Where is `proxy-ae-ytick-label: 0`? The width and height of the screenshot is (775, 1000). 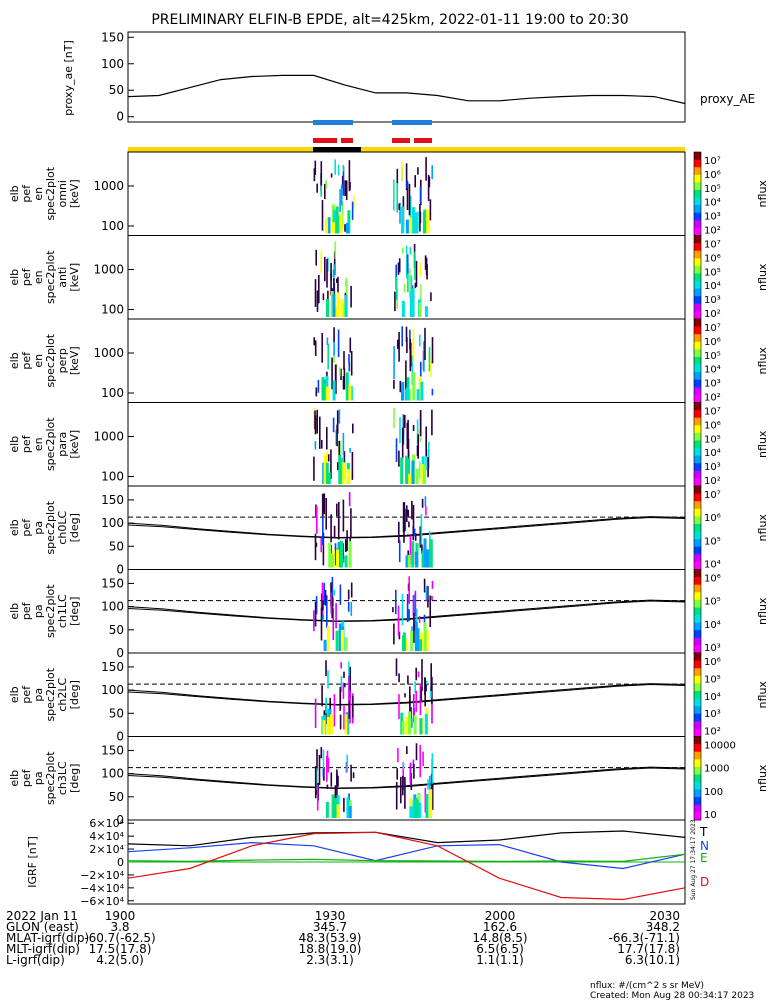
proxy-ae-ytick-label: 0 is located at coordinates (120, 117).